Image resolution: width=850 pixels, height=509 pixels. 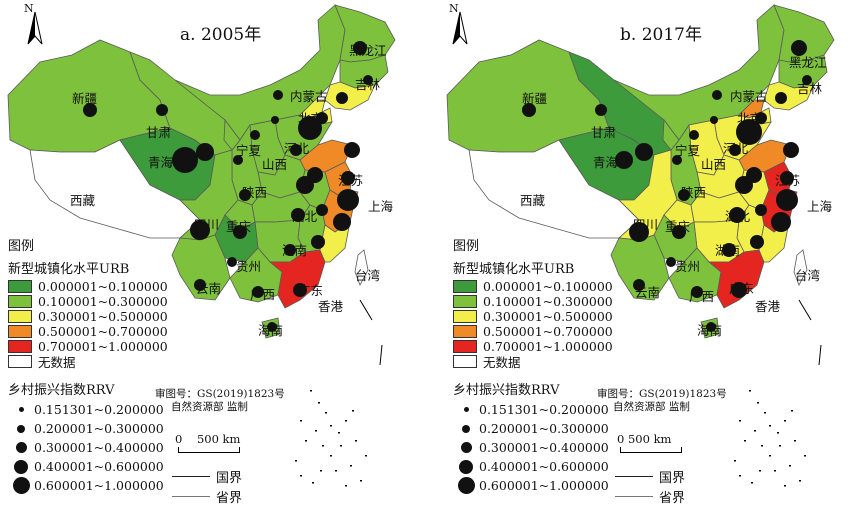 What do you see at coordinates (533, 428) in the screenshot?
I see `rrv-legend-item: 0.200001~0.300000` at bounding box center [533, 428].